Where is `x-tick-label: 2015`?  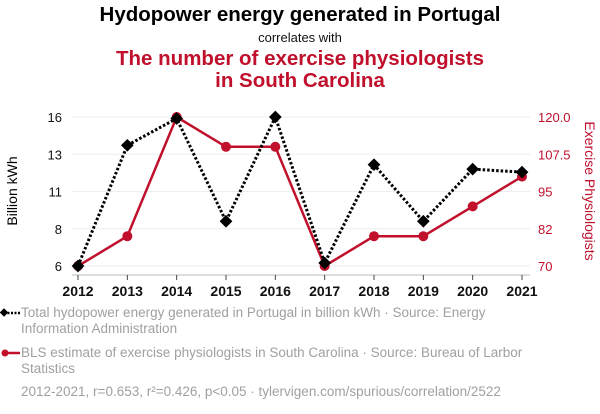
x-tick-label: 2015 is located at coordinates (225, 291).